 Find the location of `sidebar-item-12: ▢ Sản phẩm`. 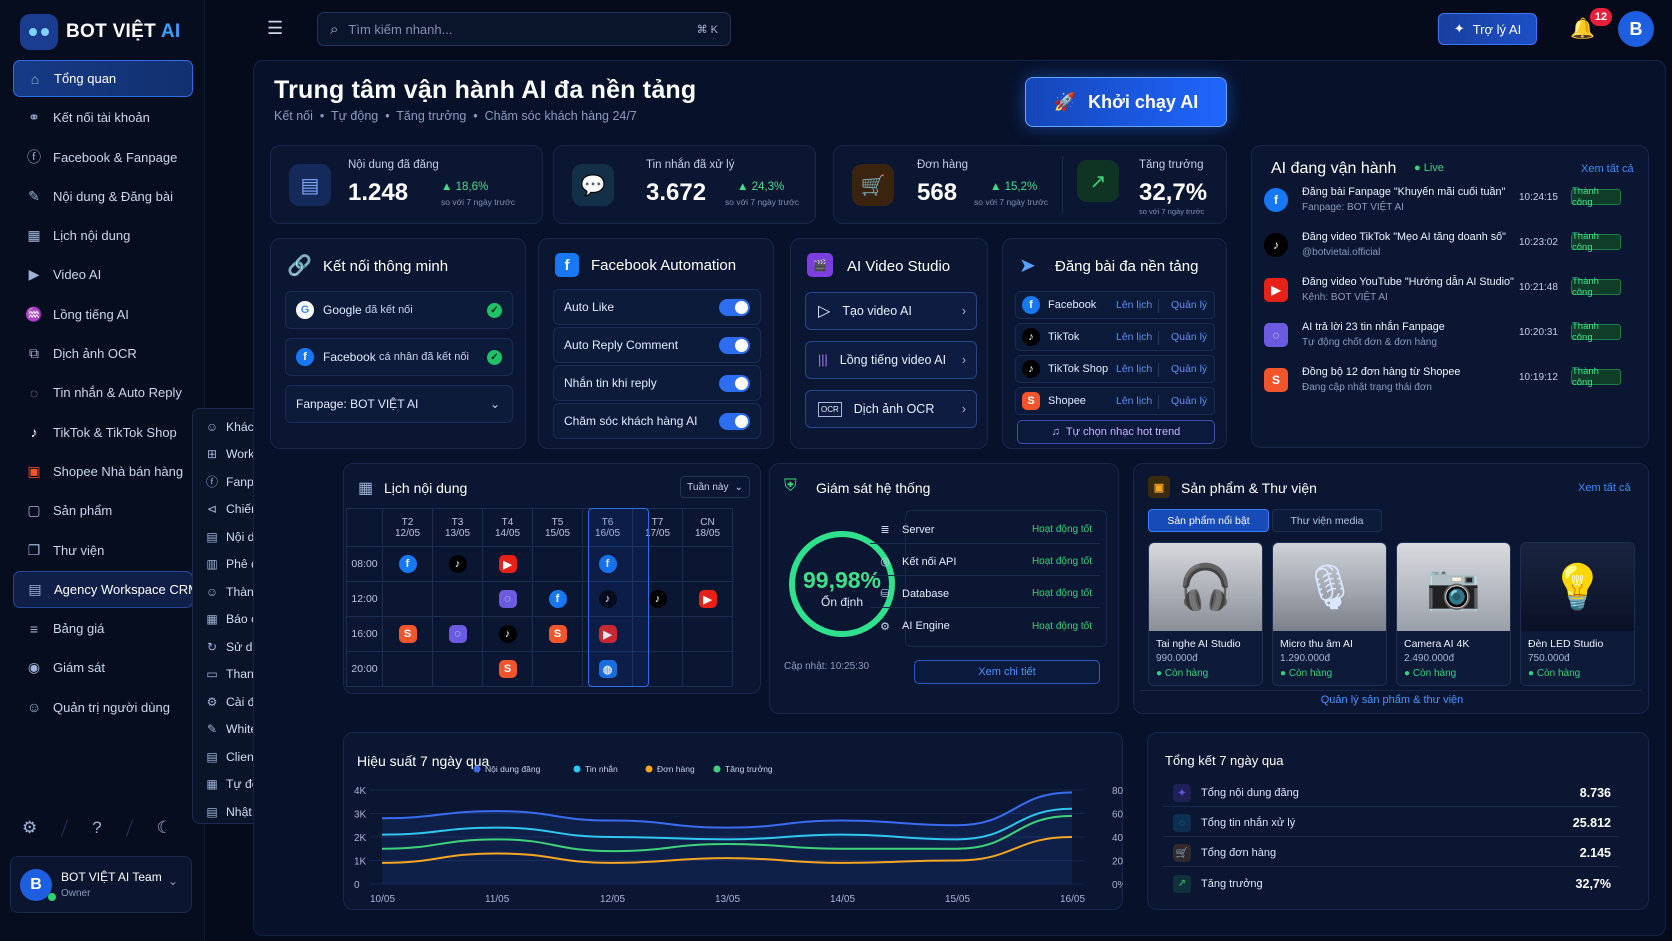

sidebar-item-12: ▢ Sản phẩm is located at coordinates (103, 510).